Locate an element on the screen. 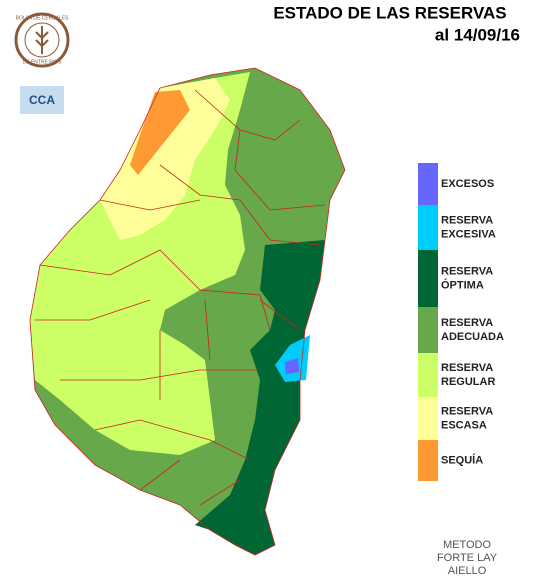 The height and width of the screenshot is (576, 533). legend-label: ADECUADA is located at coordinates (472, 337).